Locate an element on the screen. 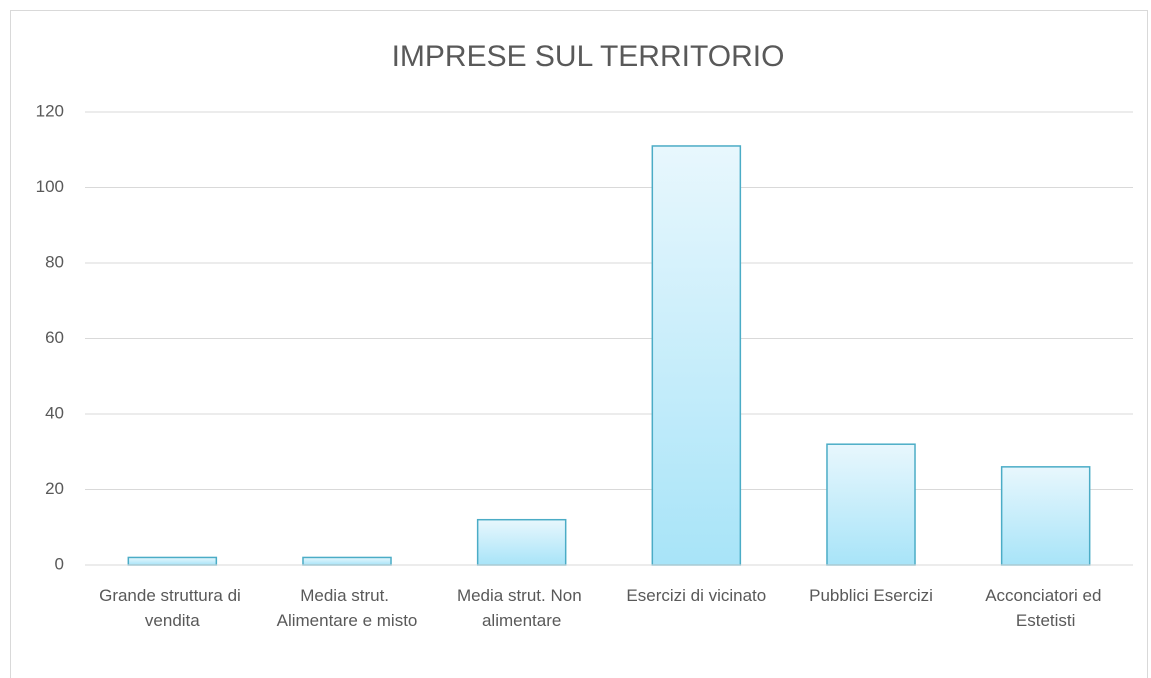  y-tick-label: 20 is located at coordinates (54, 488).